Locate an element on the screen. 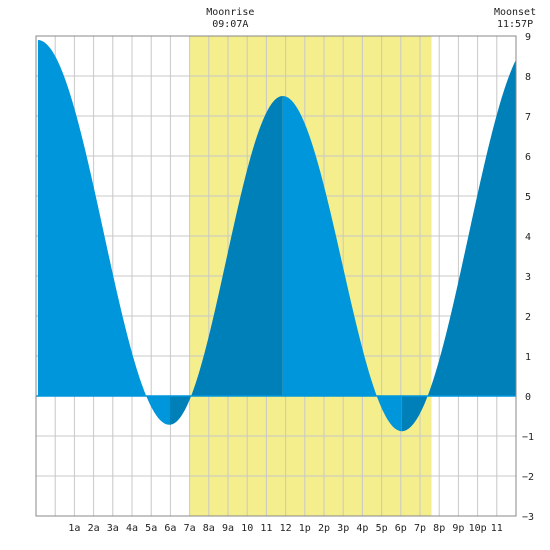 Image resolution: width=550 pixels, height=550 pixels. x-tick-label: 4p is located at coordinates (362, 528).